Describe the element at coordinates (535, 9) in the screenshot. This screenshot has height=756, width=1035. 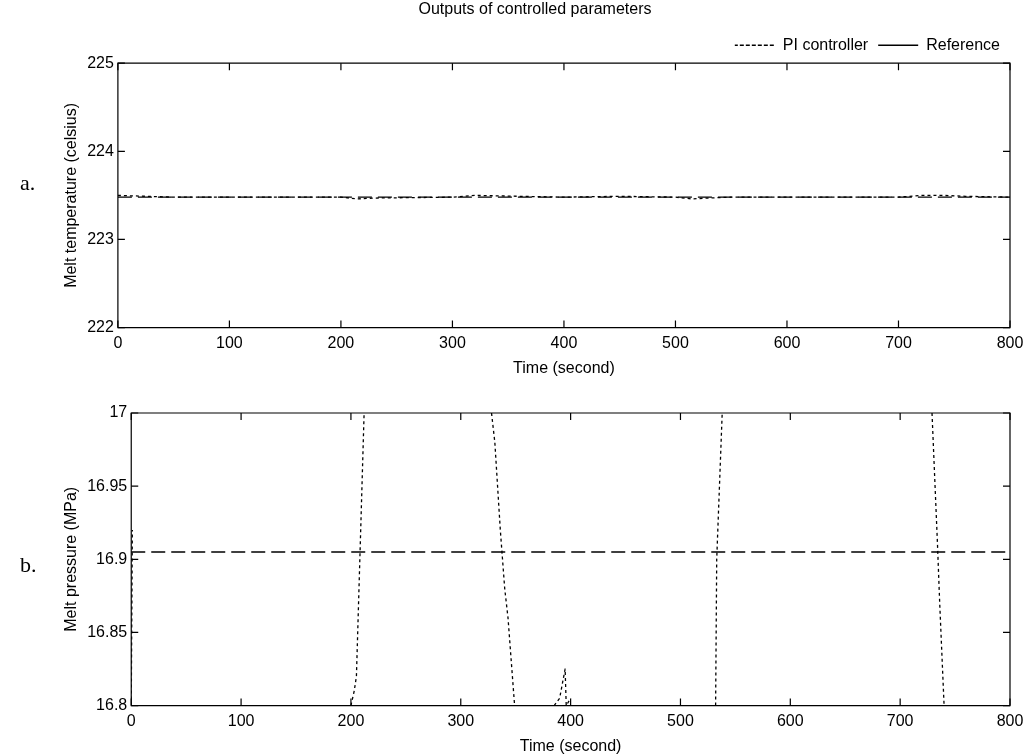
I see `chart-title: Outputs of controlled parameters` at that location.